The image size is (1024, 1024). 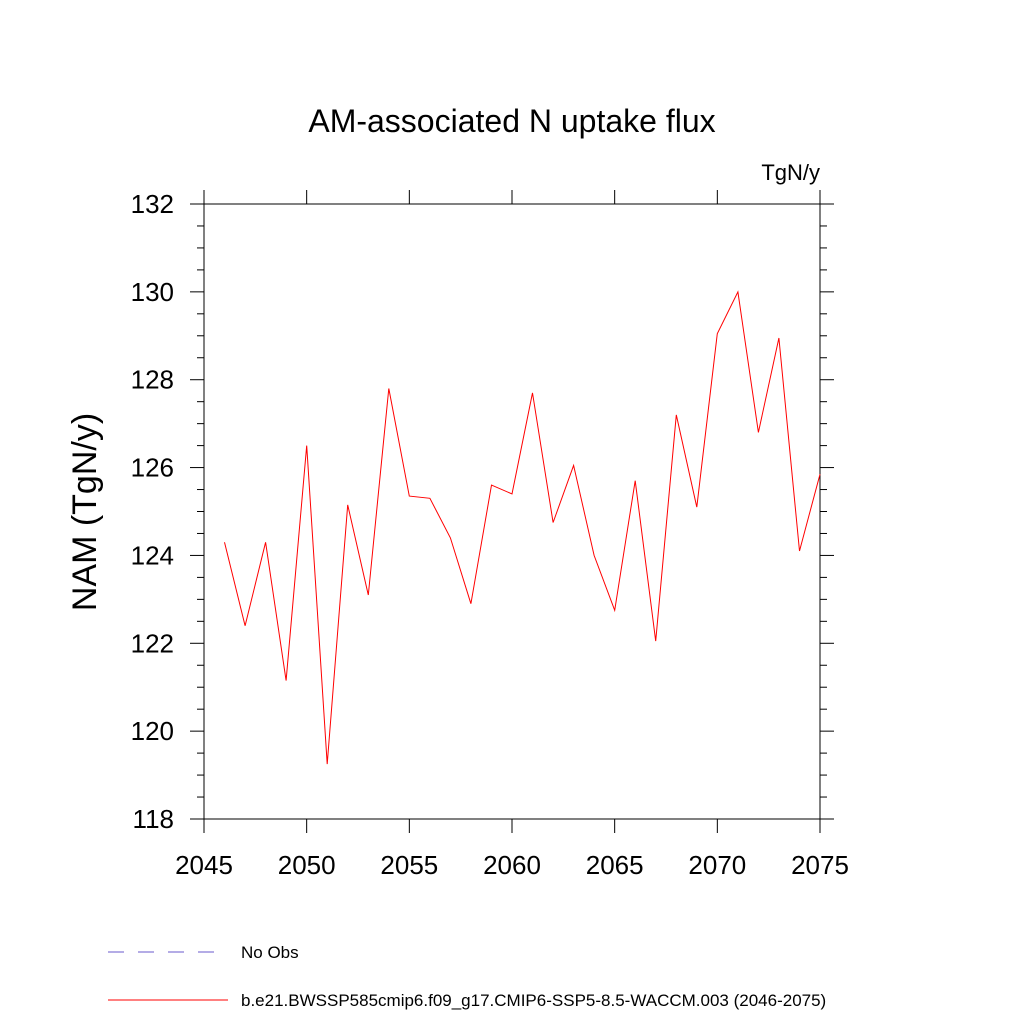 I want to click on y-tick-label: 128, so click(x=152, y=380).